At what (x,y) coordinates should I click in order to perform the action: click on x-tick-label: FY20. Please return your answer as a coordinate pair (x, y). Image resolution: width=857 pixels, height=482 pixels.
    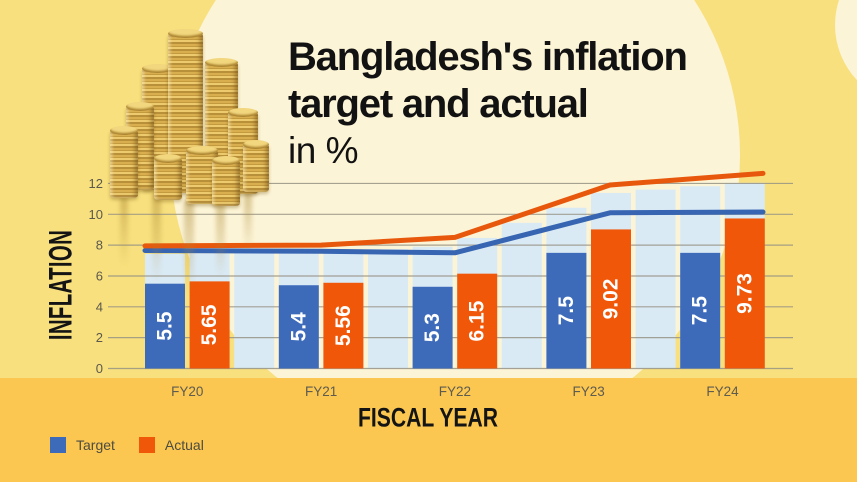
    Looking at the image, I should click on (187, 391).